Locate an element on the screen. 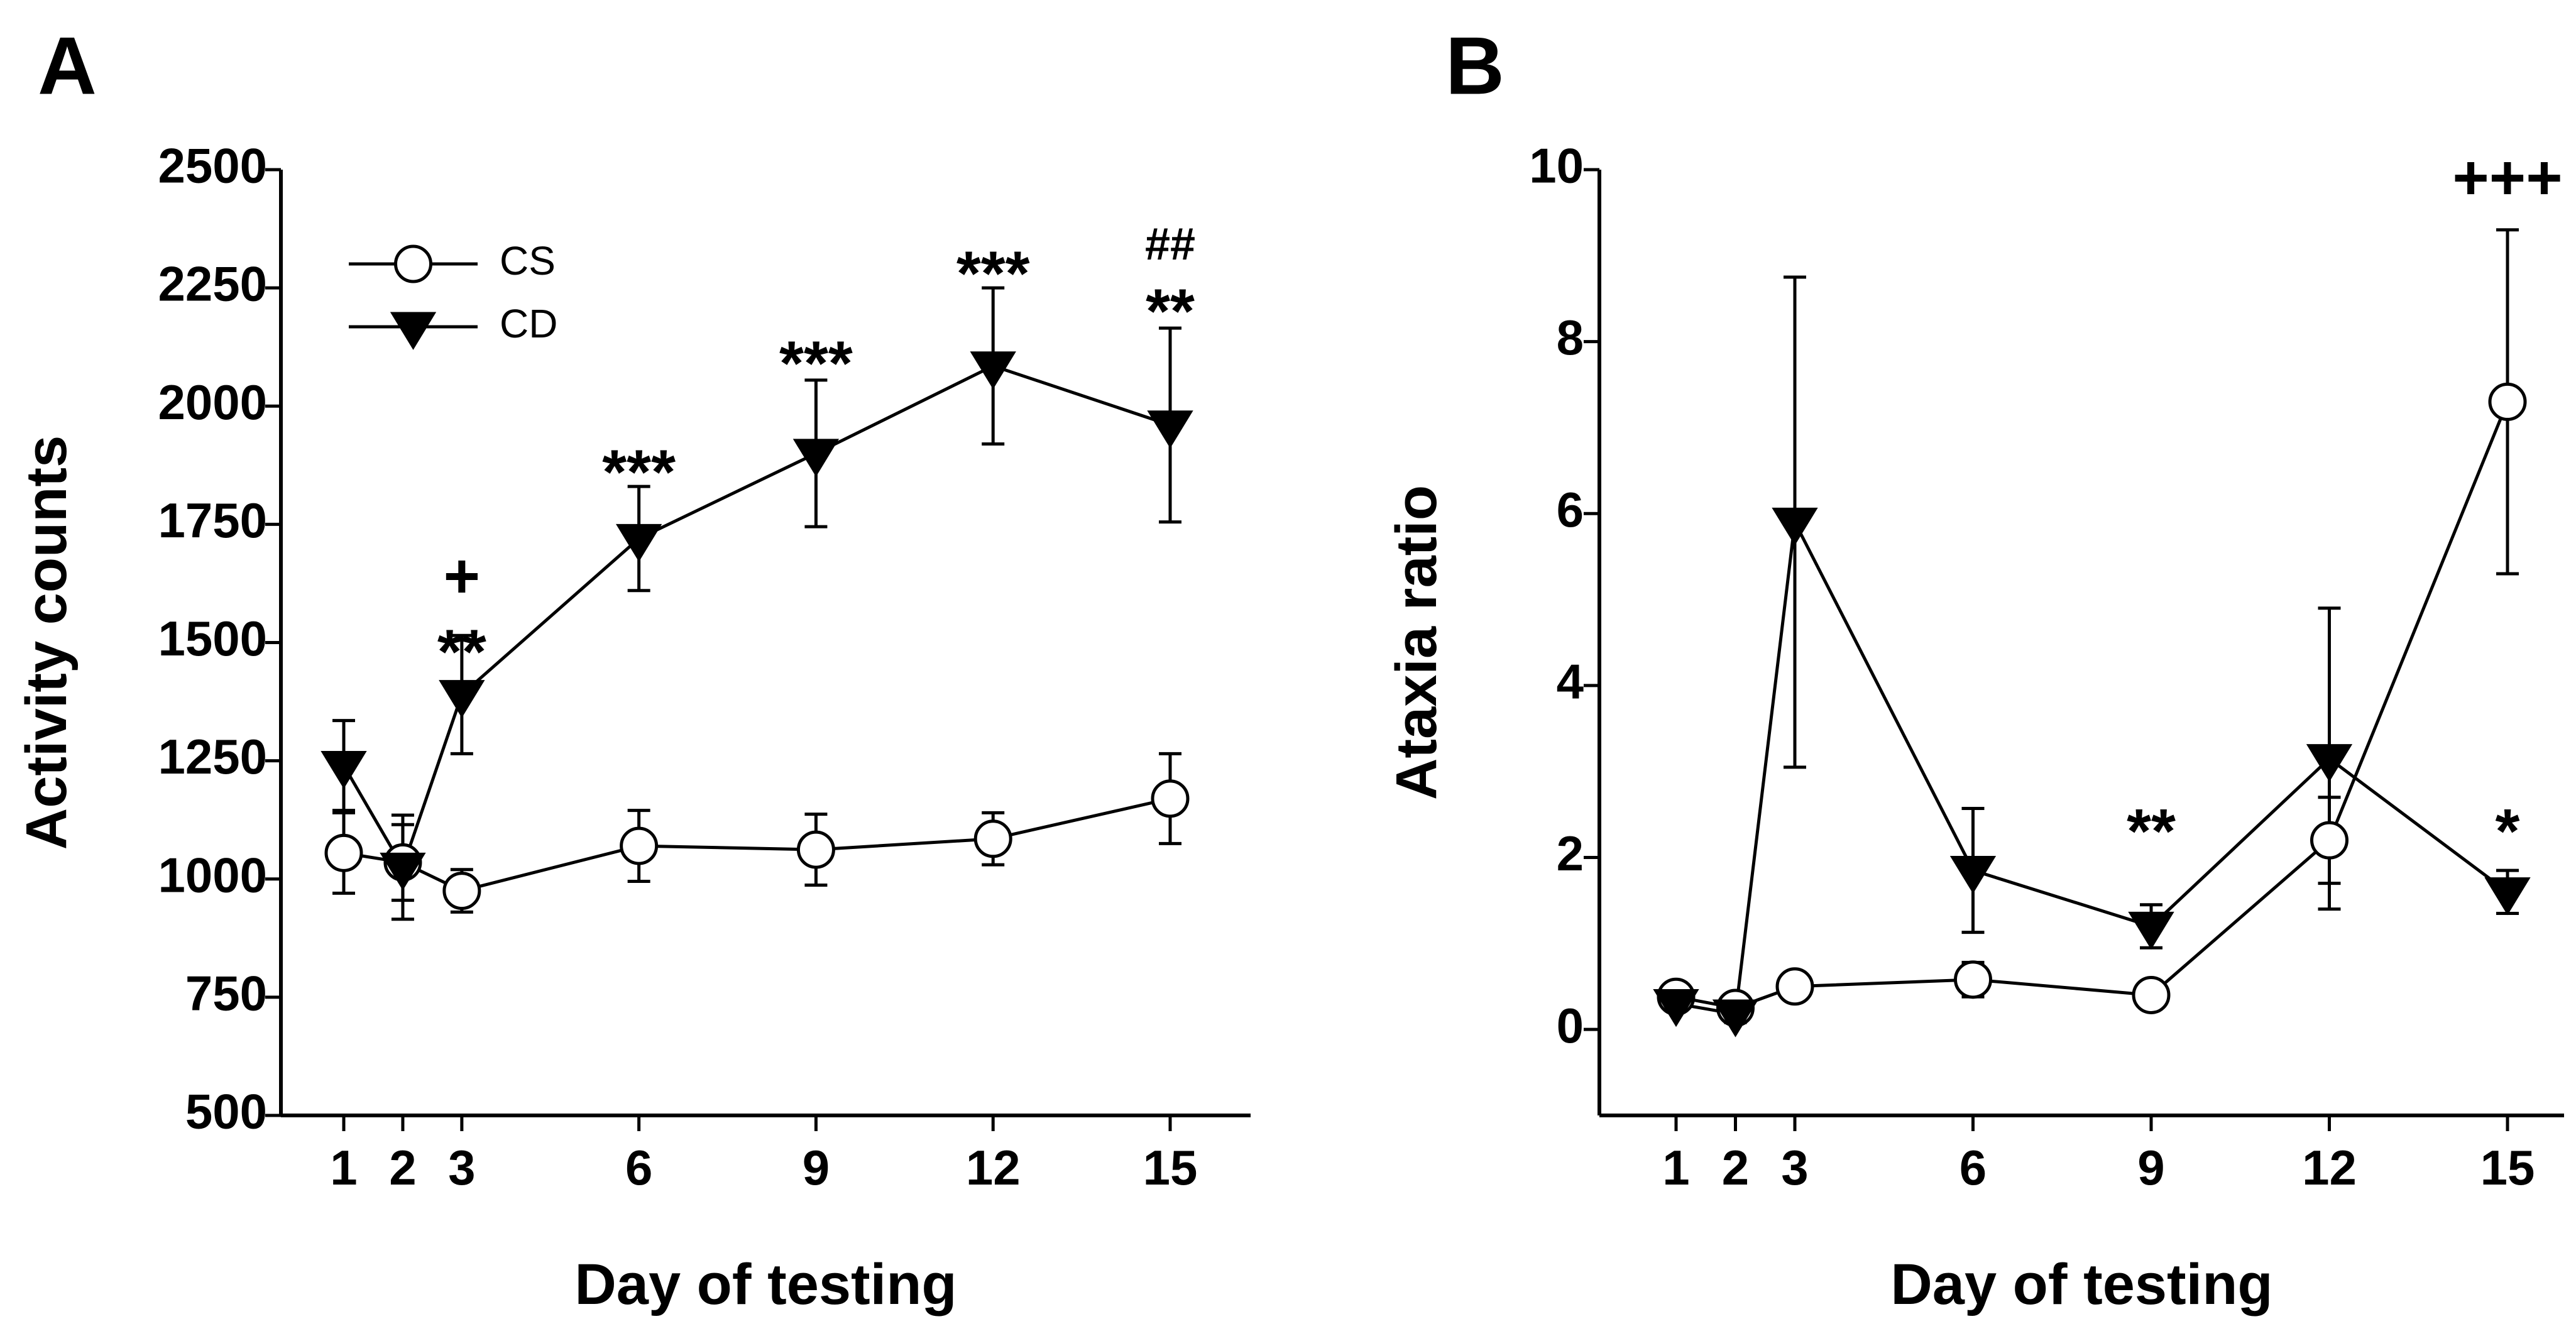 The width and height of the screenshot is (2576, 1336). significance-marker: ## is located at coordinates (1170, 244).